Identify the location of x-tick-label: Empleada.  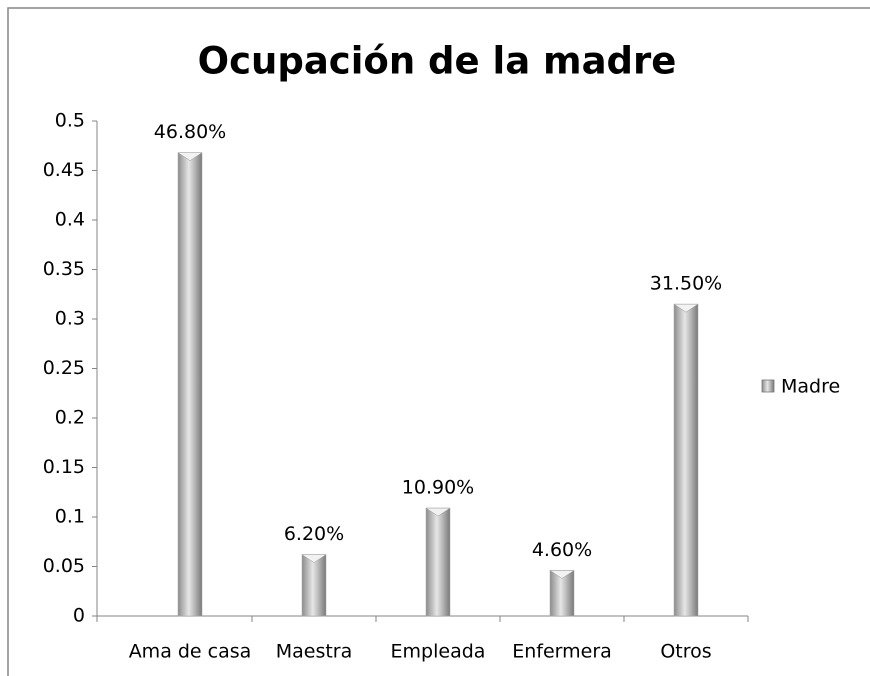
(438, 652).